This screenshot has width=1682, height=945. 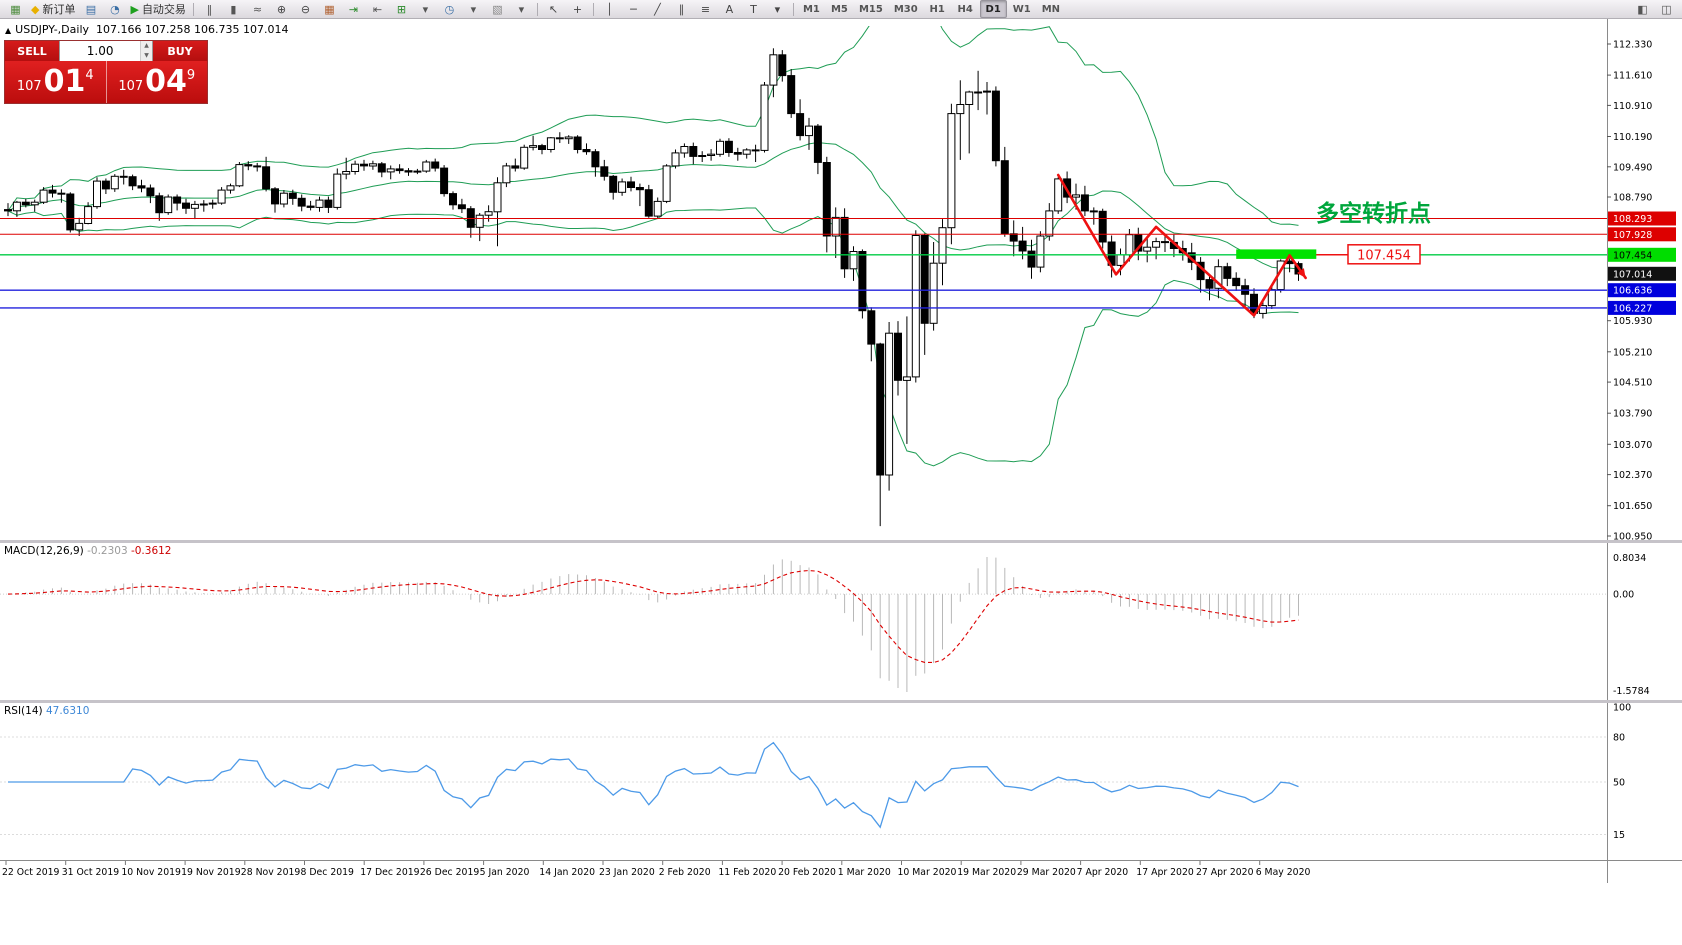 What do you see at coordinates (1632, 352) in the screenshot?
I see `svg-text: 105.210` at bounding box center [1632, 352].